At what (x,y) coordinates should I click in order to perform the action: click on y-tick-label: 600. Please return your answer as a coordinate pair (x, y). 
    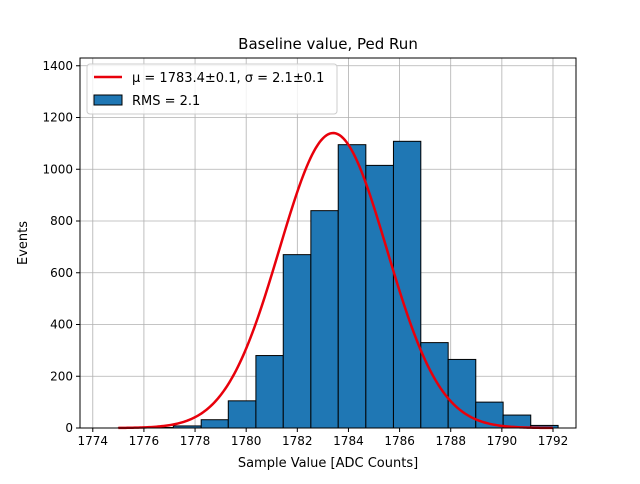
    Looking at the image, I should click on (61, 273).